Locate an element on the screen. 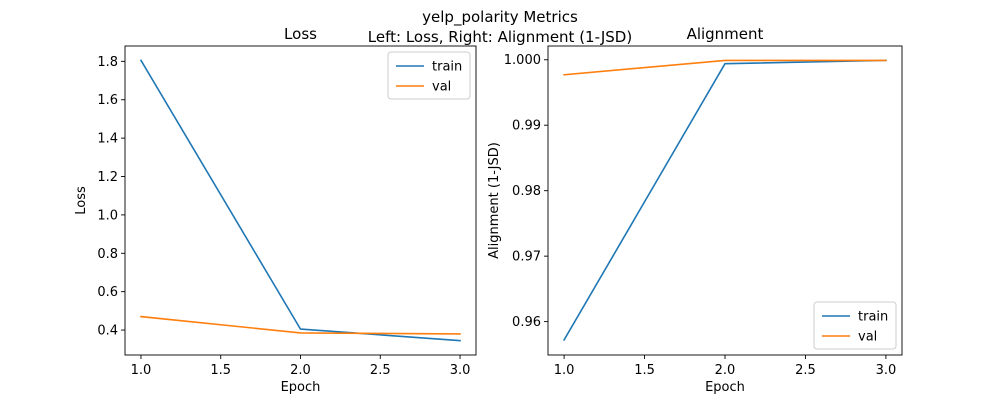 This screenshot has height=404, width=1000. loss-ytick-label: 1.0 is located at coordinates (107, 215).